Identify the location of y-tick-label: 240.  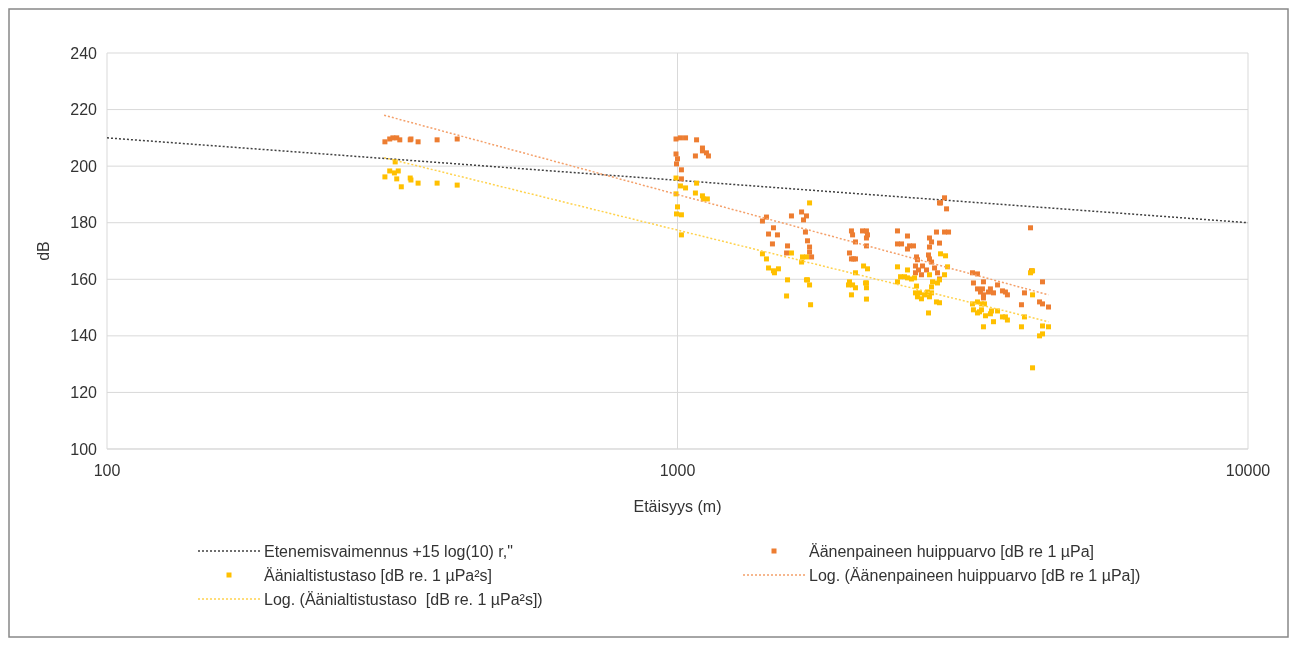
(84, 53).